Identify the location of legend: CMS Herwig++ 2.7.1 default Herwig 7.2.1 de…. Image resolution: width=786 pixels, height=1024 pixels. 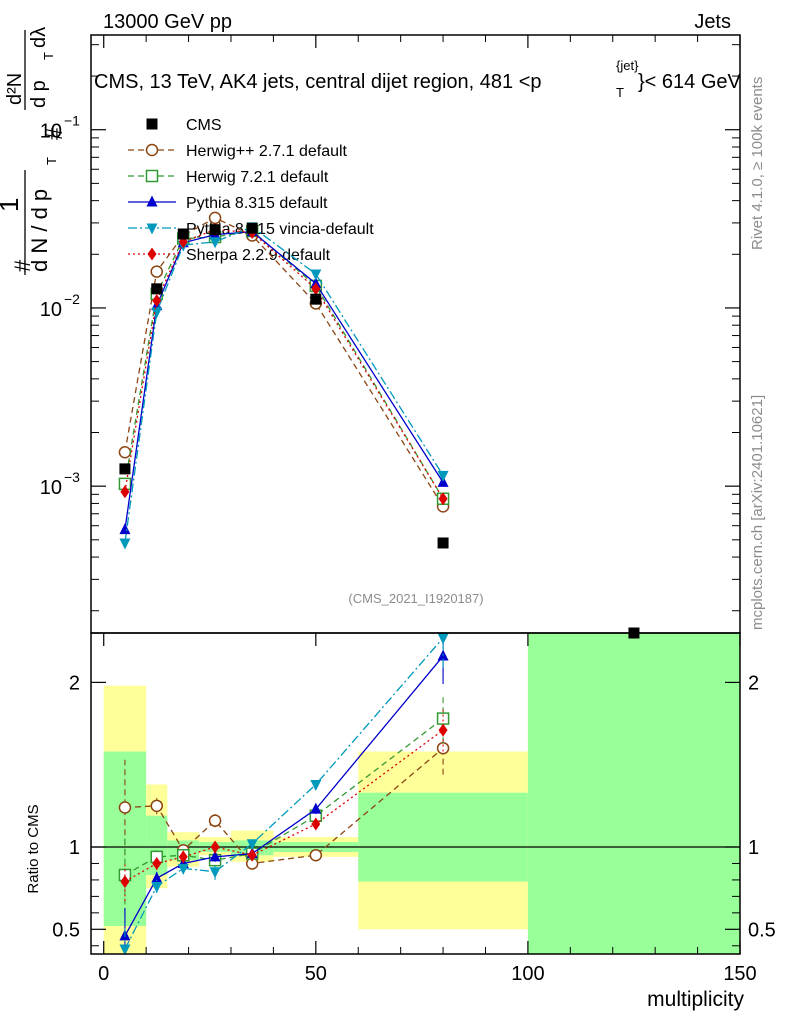
(251, 190).